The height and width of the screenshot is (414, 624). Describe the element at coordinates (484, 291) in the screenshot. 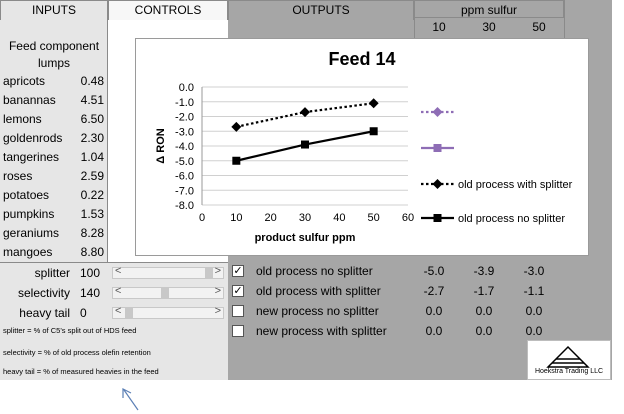

I see `value-30ppm: -1.7` at that location.